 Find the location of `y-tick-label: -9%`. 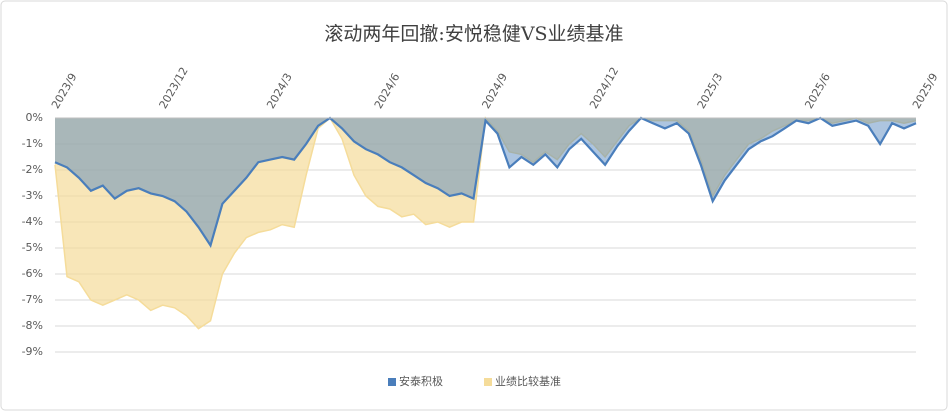

y-tick-label: -9% is located at coordinates (32, 351).